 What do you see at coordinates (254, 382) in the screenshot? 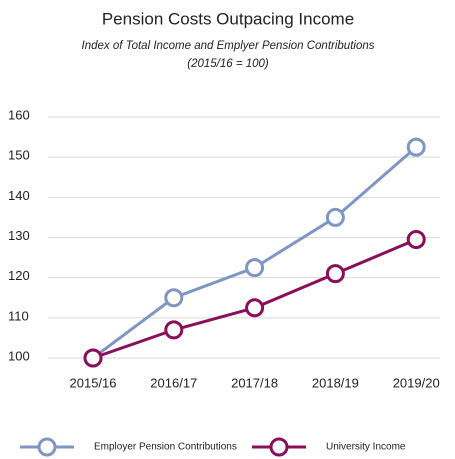
I see `x-tick-label: 2017/18` at bounding box center [254, 382].